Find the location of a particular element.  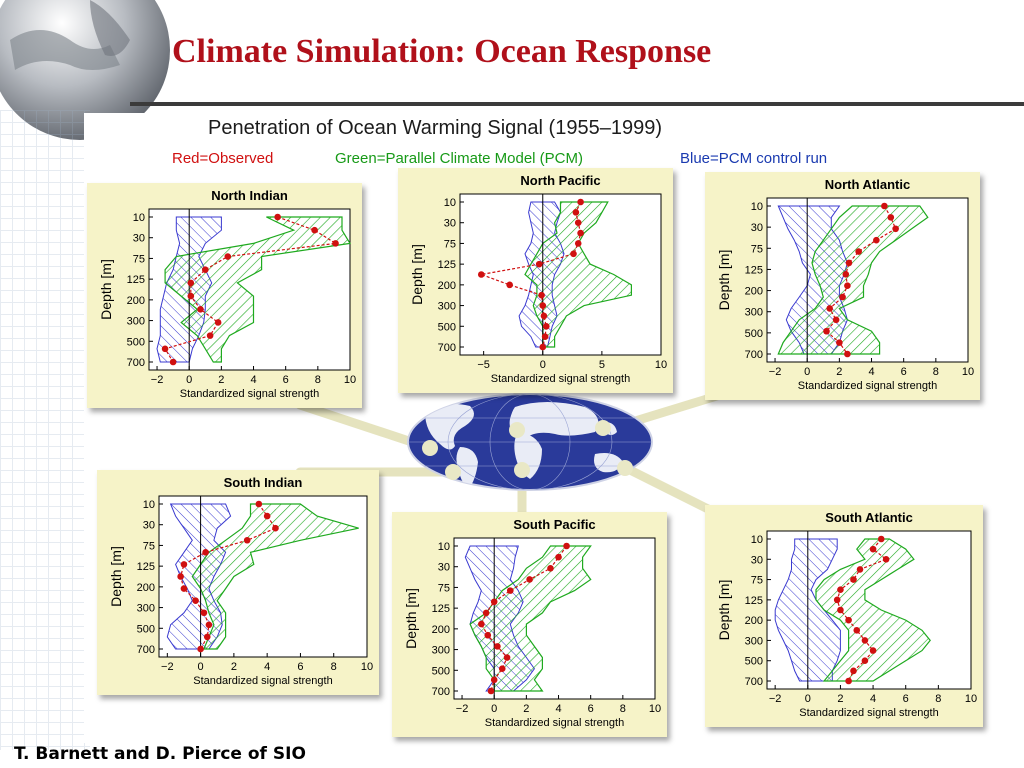

world-map is located at coordinates (530, 442).